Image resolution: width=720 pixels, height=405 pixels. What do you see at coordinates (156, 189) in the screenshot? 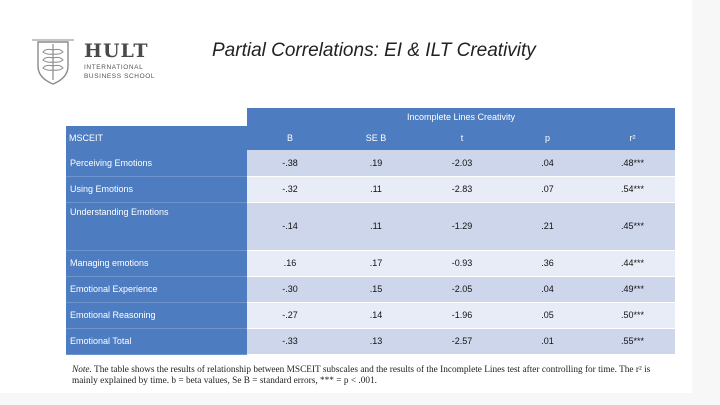
I see `row-label: Using Emotions` at bounding box center [156, 189].